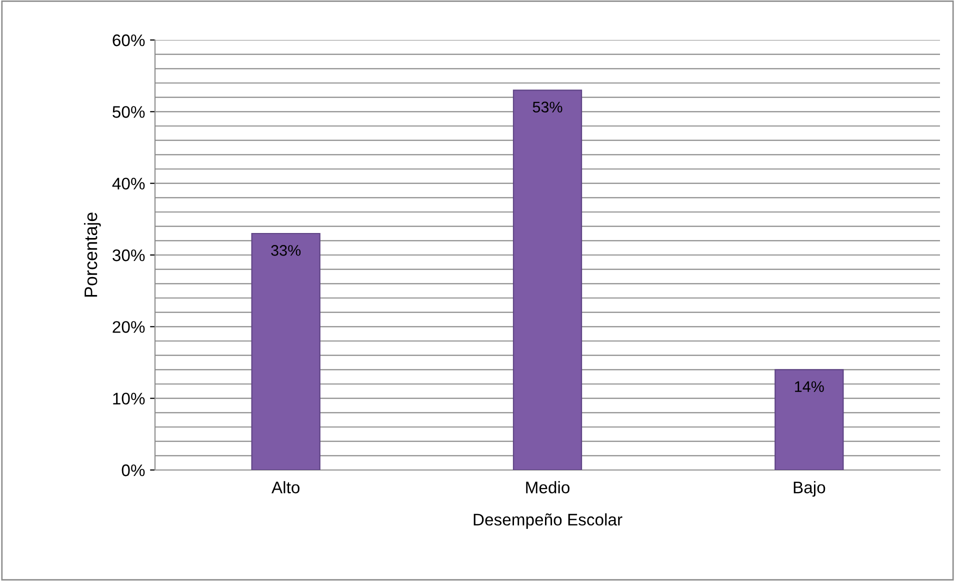  I want to click on y-tick-label: 40%, so click(128, 184).